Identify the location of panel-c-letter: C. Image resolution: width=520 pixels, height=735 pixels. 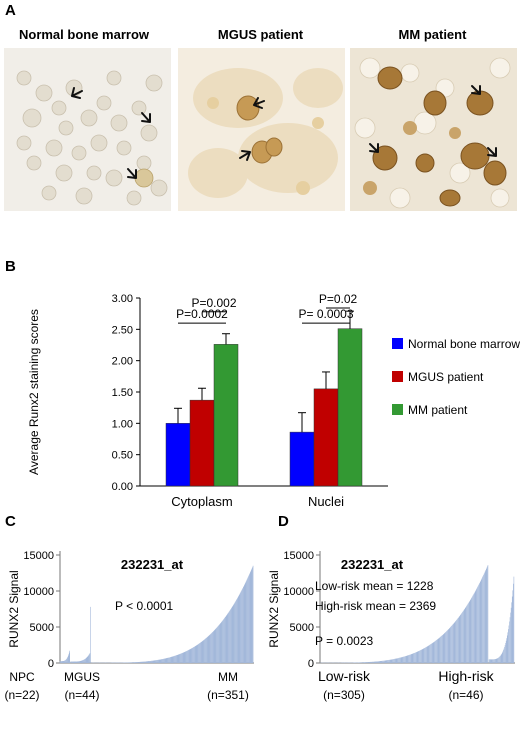
(10, 521).